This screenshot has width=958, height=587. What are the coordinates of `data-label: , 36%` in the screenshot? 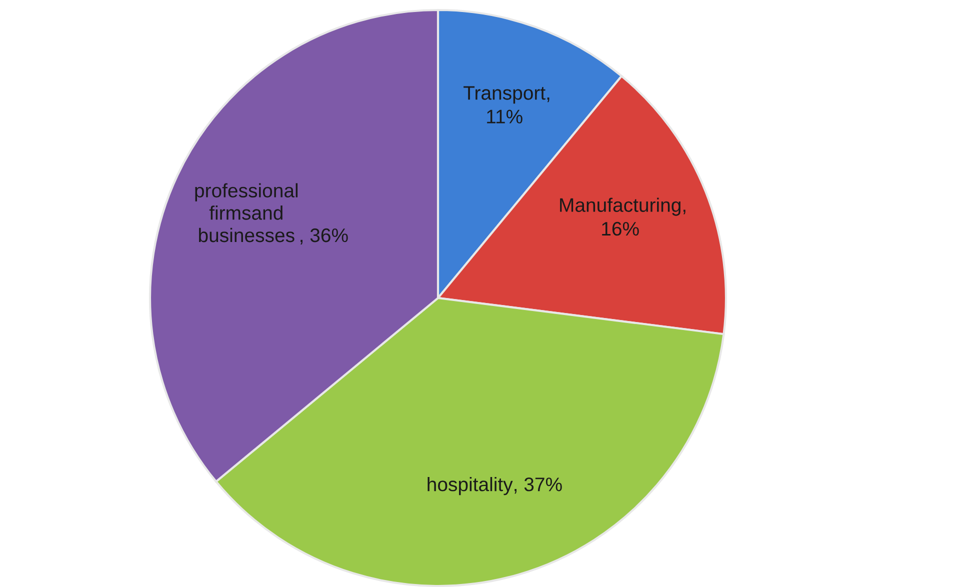 It's located at (324, 236).